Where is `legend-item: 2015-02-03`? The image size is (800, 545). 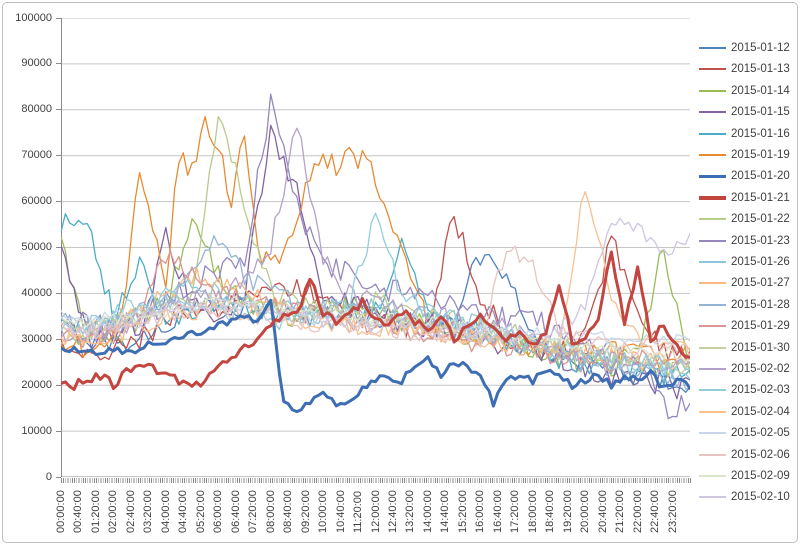 legend-item: 2015-02-03 is located at coordinates (744, 390).